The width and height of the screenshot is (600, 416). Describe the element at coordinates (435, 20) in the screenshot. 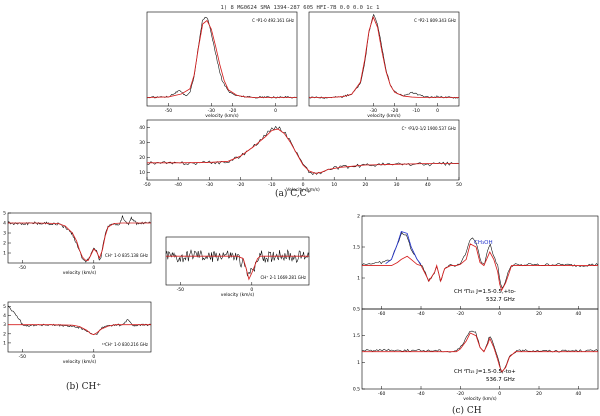

I see `line-label: C ³P2-1 809.343 GHz` at that location.